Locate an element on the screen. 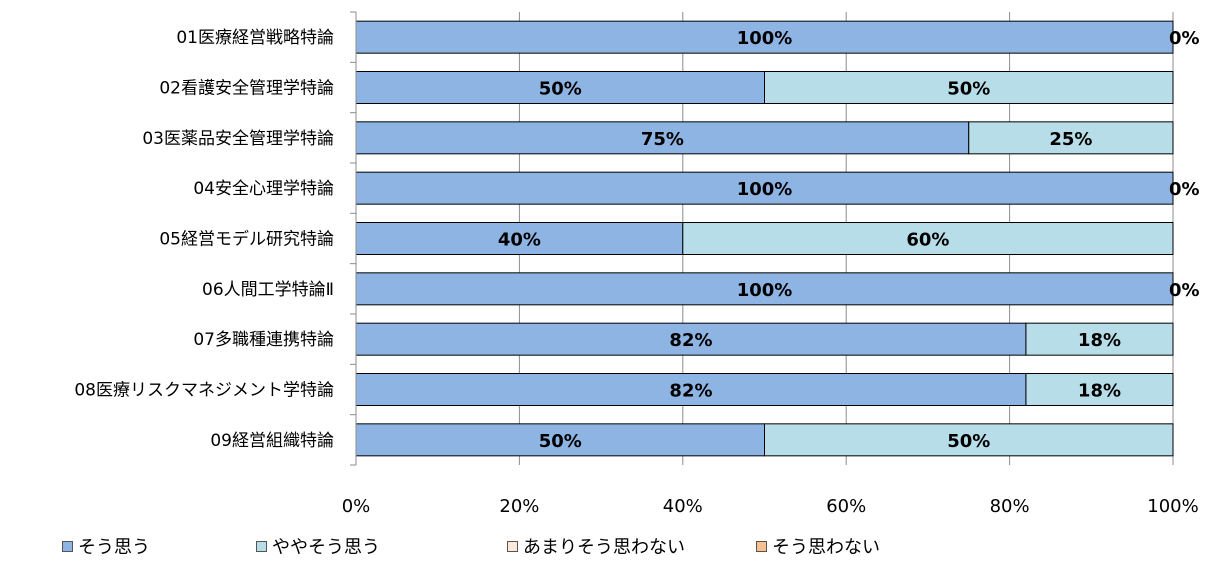 Image resolution: width=1215 pixels, height=562 pixels. legend-item: そう思う is located at coordinates (106, 546).